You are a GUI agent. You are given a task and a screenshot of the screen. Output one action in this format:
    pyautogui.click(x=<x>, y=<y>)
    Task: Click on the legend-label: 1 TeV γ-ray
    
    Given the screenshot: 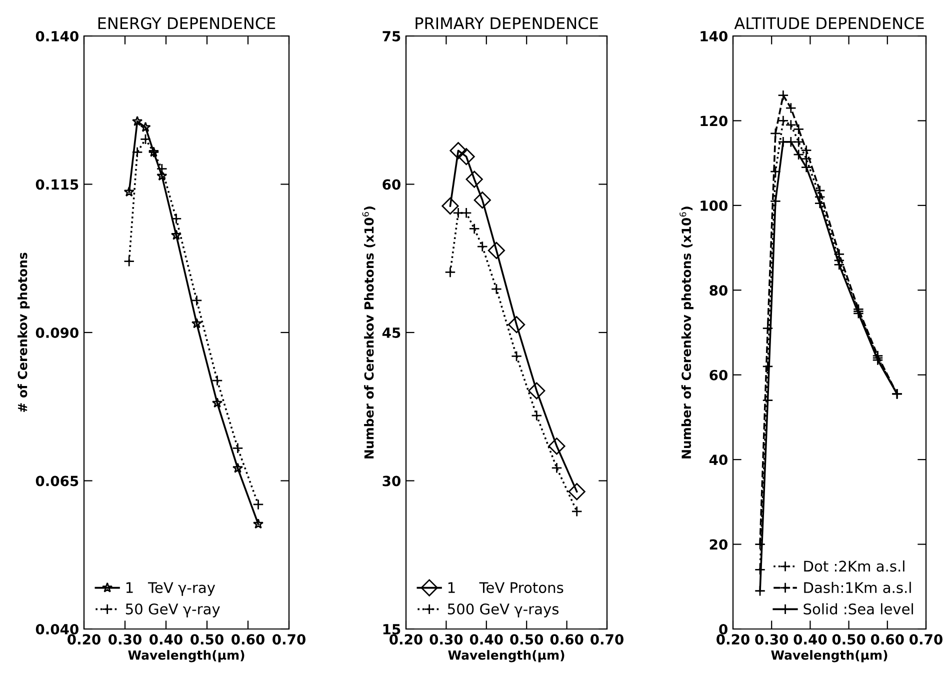 What is the action you would take?
    pyautogui.click(x=171, y=589)
    